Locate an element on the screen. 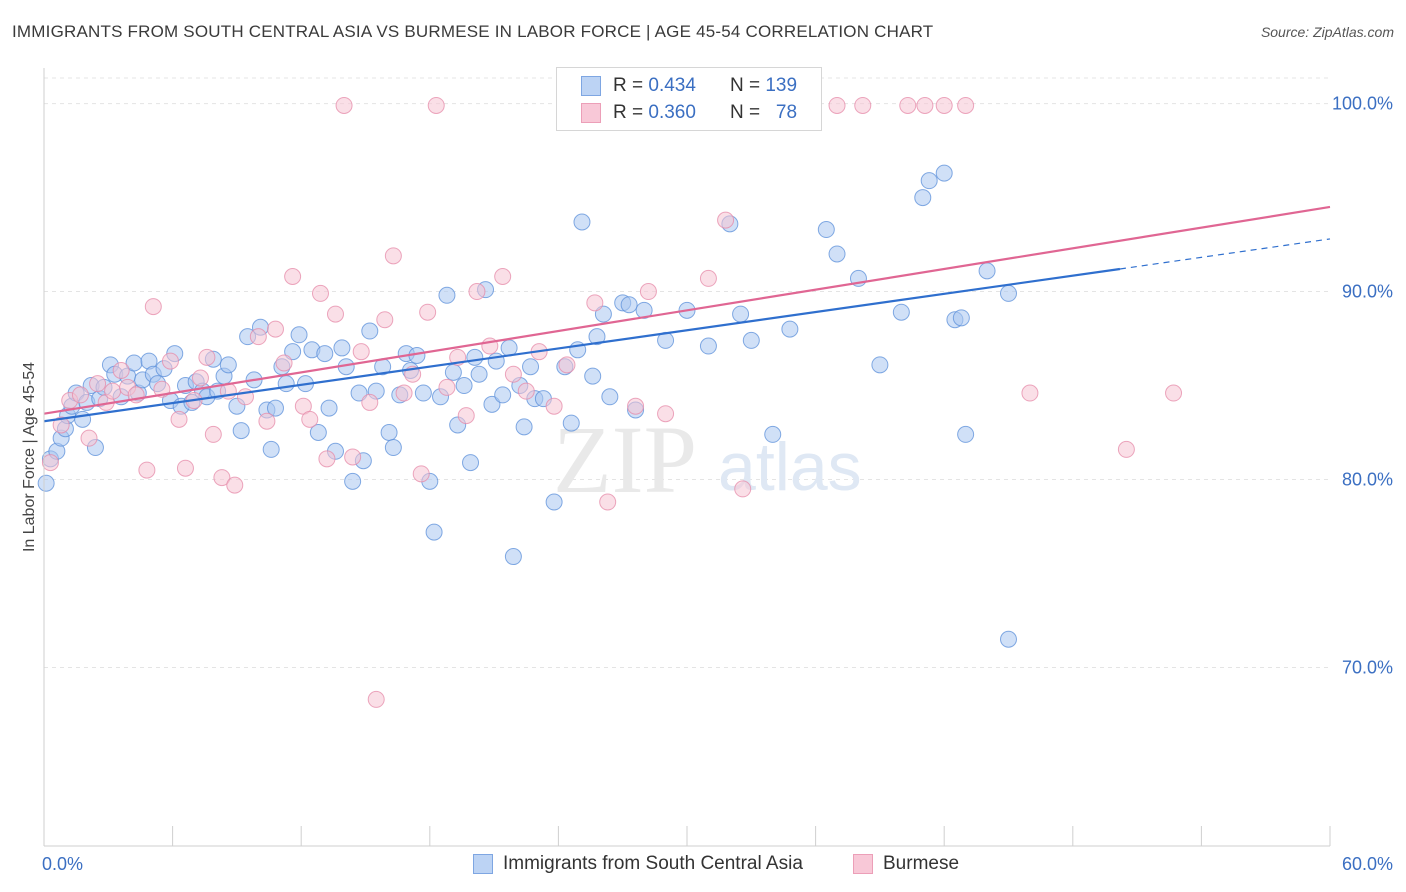 This screenshot has width=1406, height=892. source-label: Source: ZipAtlas.com is located at coordinates (1327, 32).